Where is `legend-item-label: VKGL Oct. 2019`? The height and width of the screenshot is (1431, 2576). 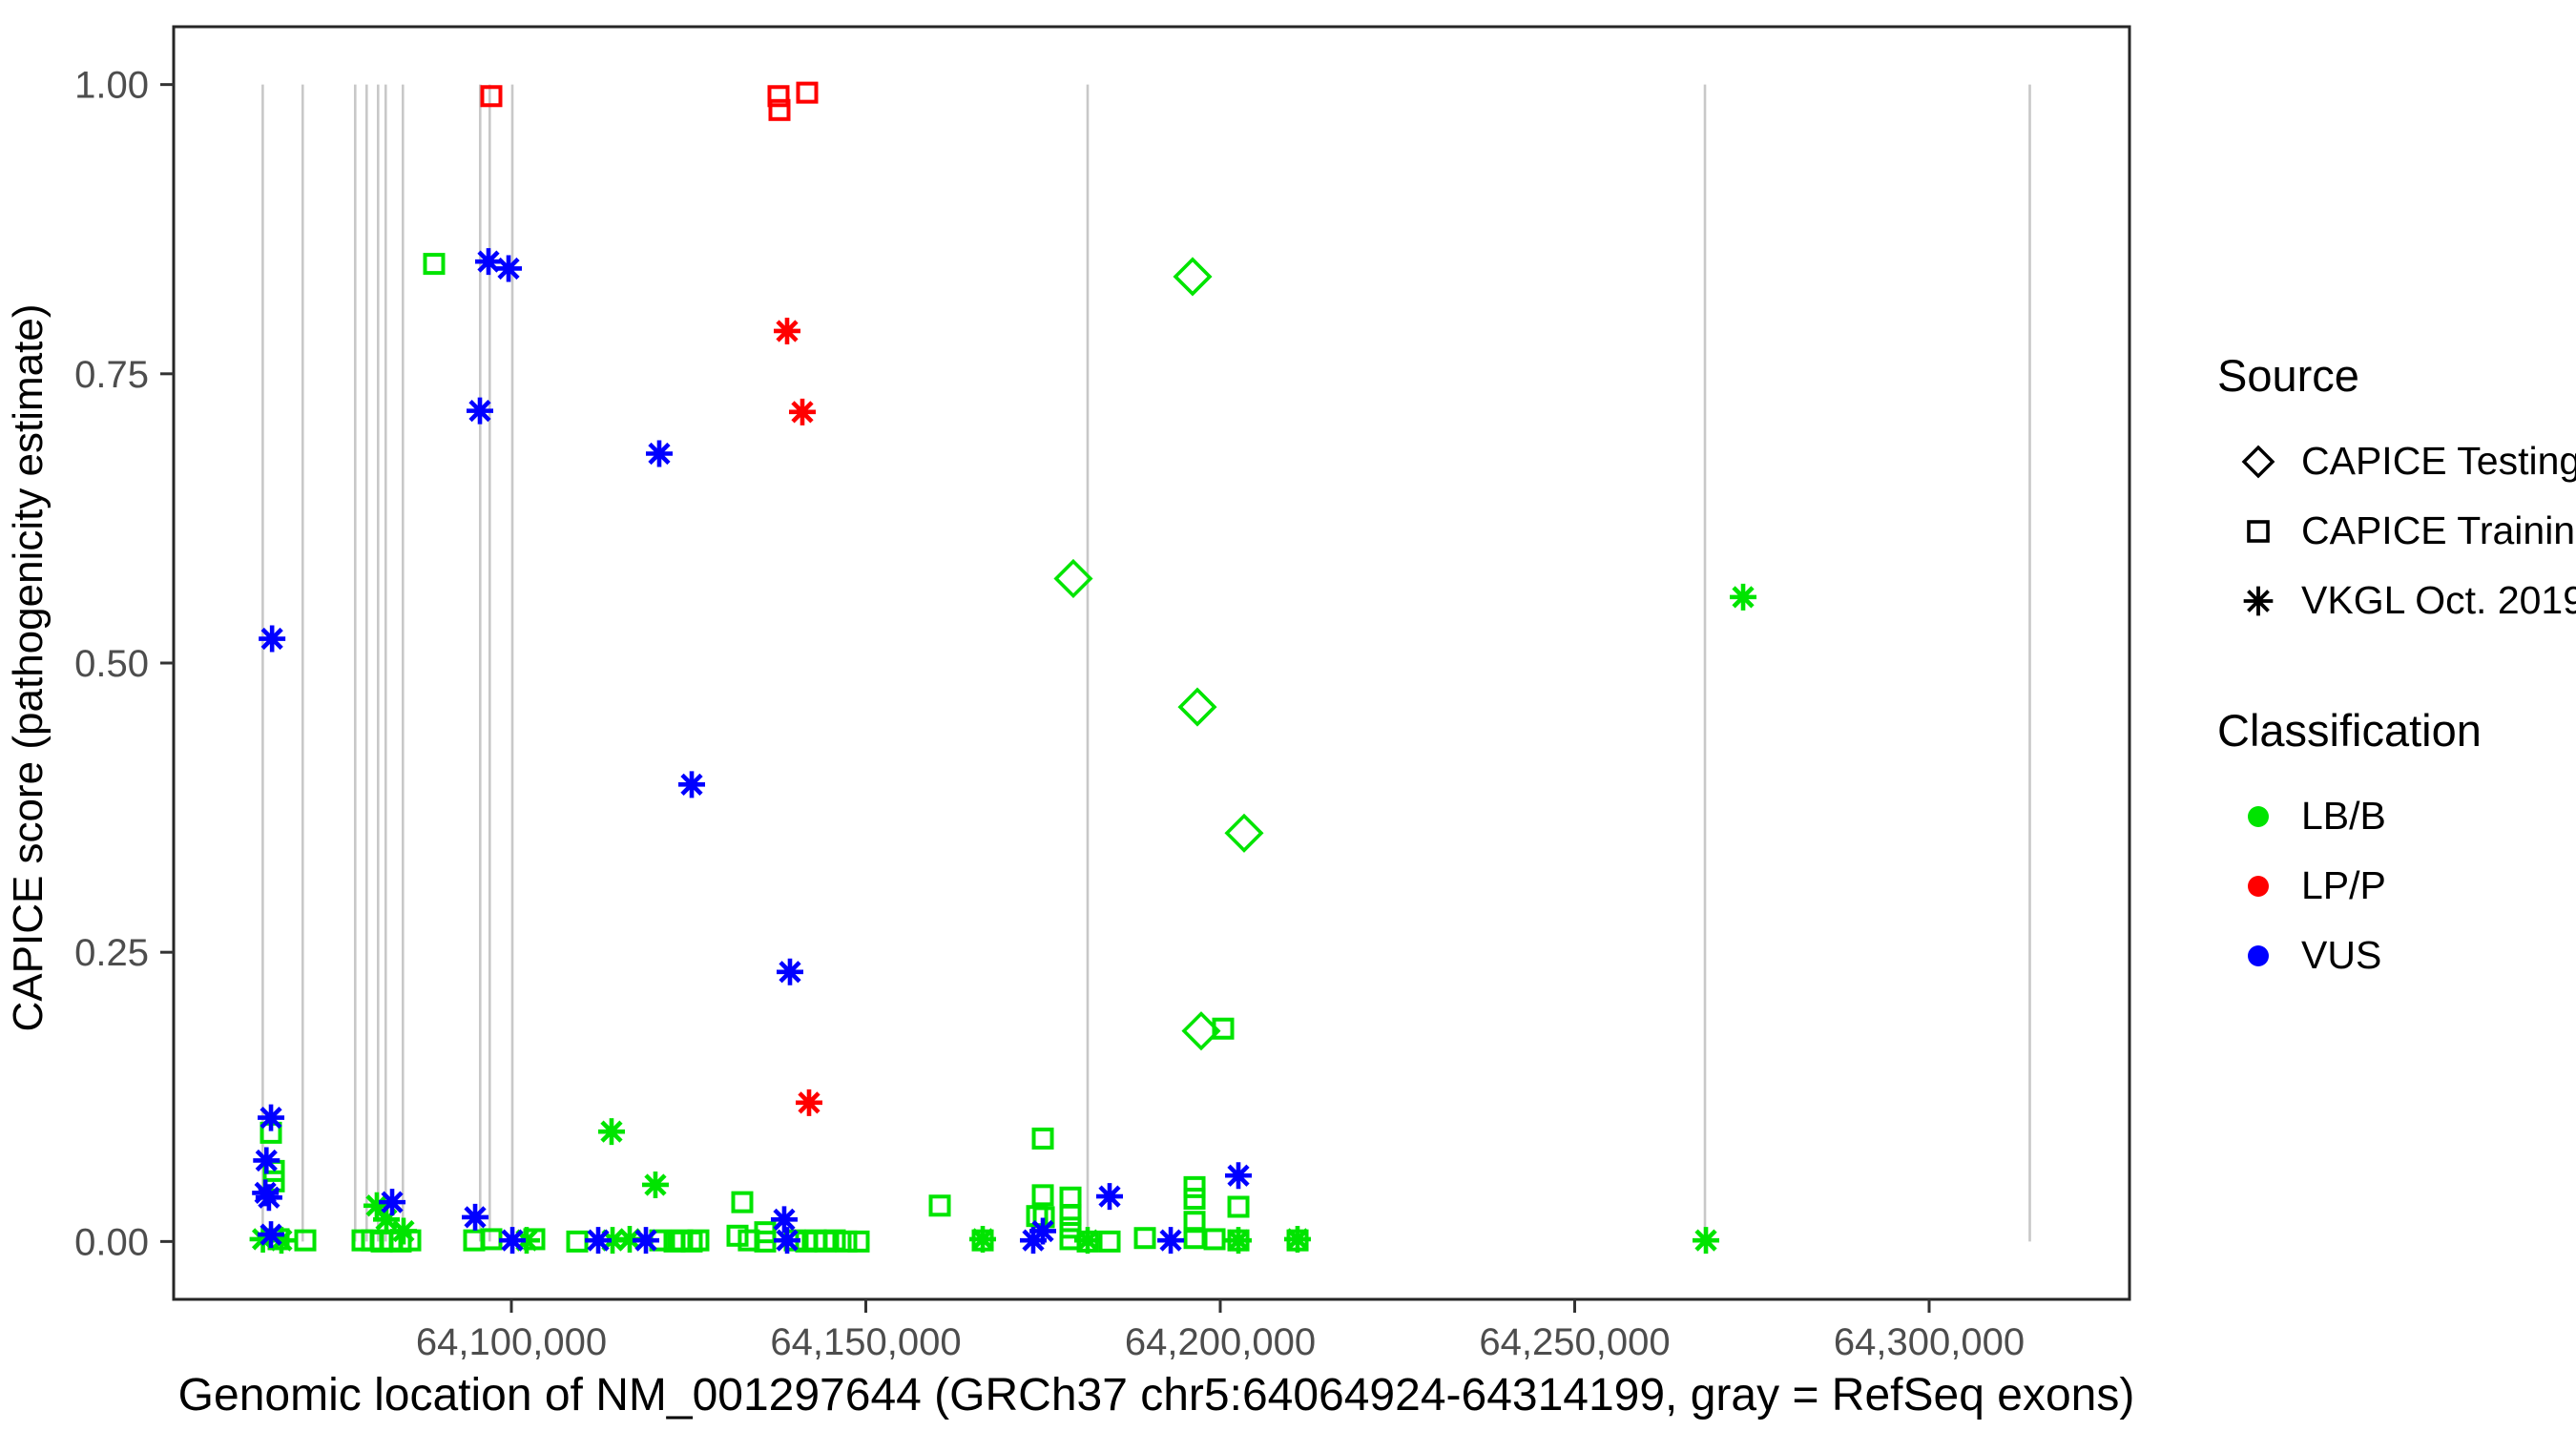 legend-item-label: VKGL Oct. 2019 is located at coordinates (2438, 600).